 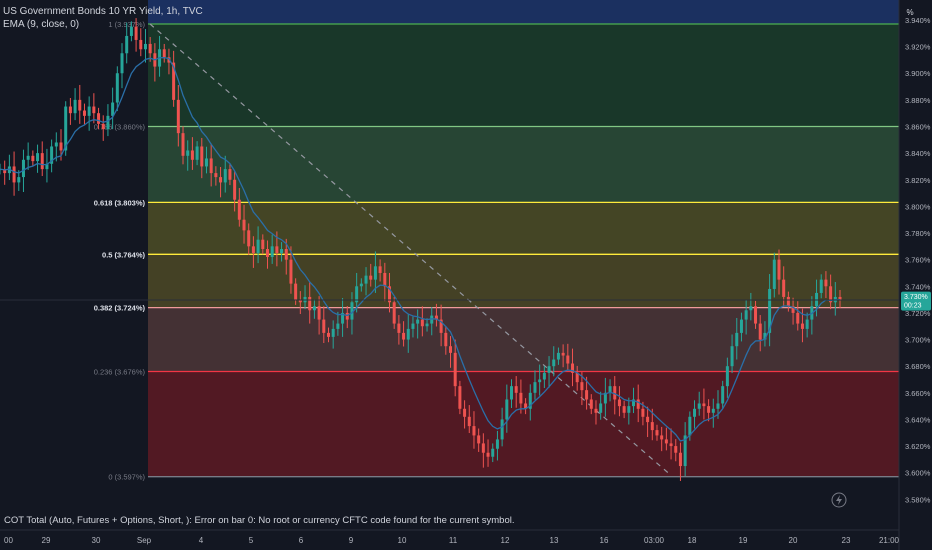 What do you see at coordinates (46, 540) in the screenshot?
I see `time-tick-label: 29` at bounding box center [46, 540].